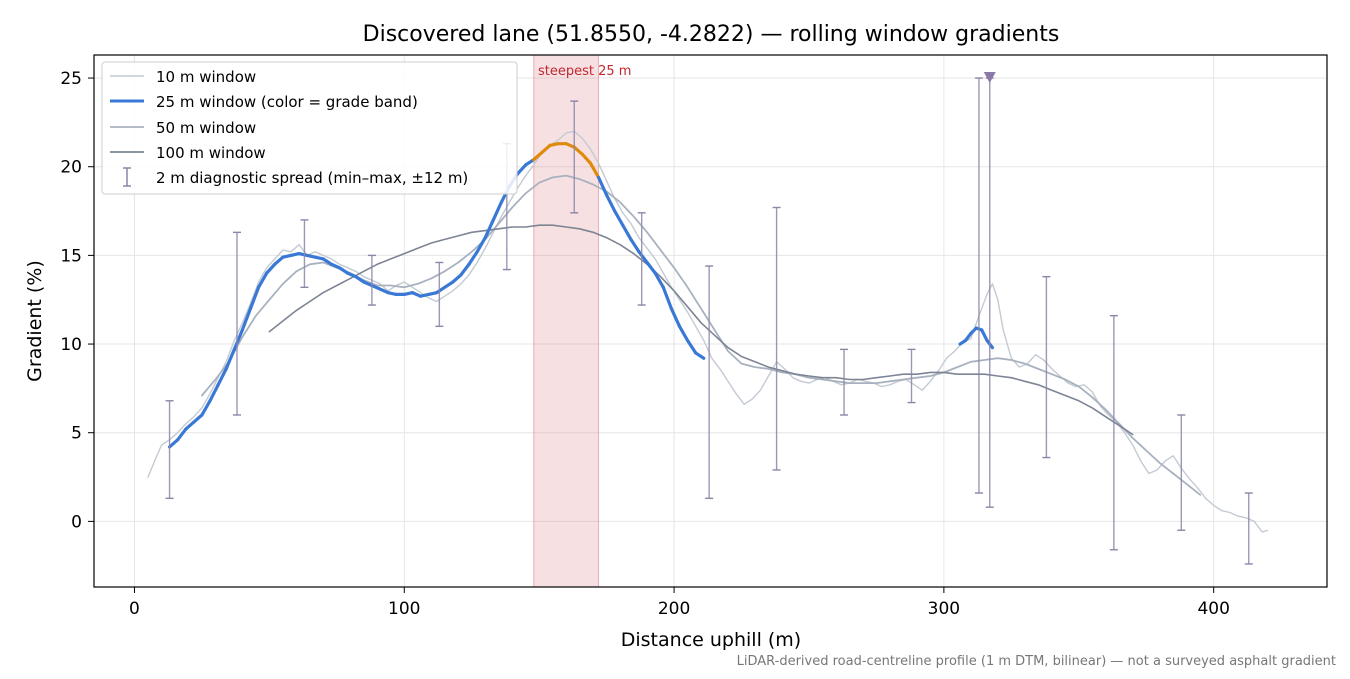 The width and height of the screenshot is (1350, 679). What do you see at coordinates (71, 168) in the screenshot?
I see `y-tick-label: 20` at bounding box center [71, 168].